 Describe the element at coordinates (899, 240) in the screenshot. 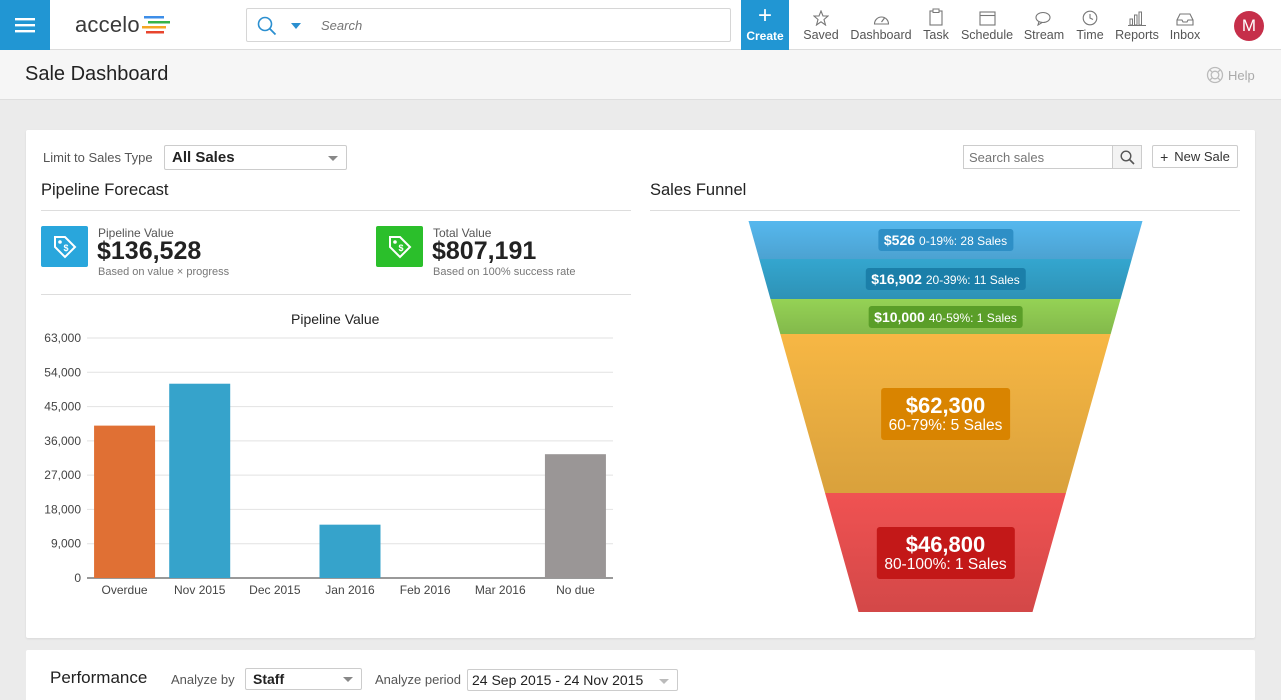

I see `funnel-stage-amount: $526` at that location.